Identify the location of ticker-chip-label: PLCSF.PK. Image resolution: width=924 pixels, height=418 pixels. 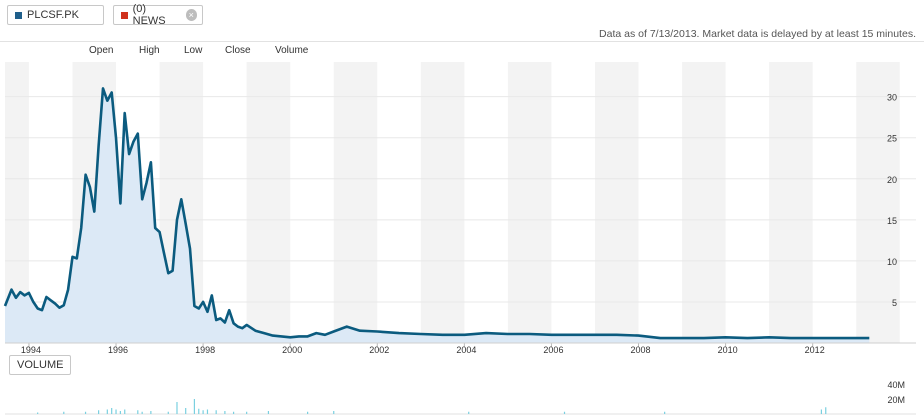
(53, 15).